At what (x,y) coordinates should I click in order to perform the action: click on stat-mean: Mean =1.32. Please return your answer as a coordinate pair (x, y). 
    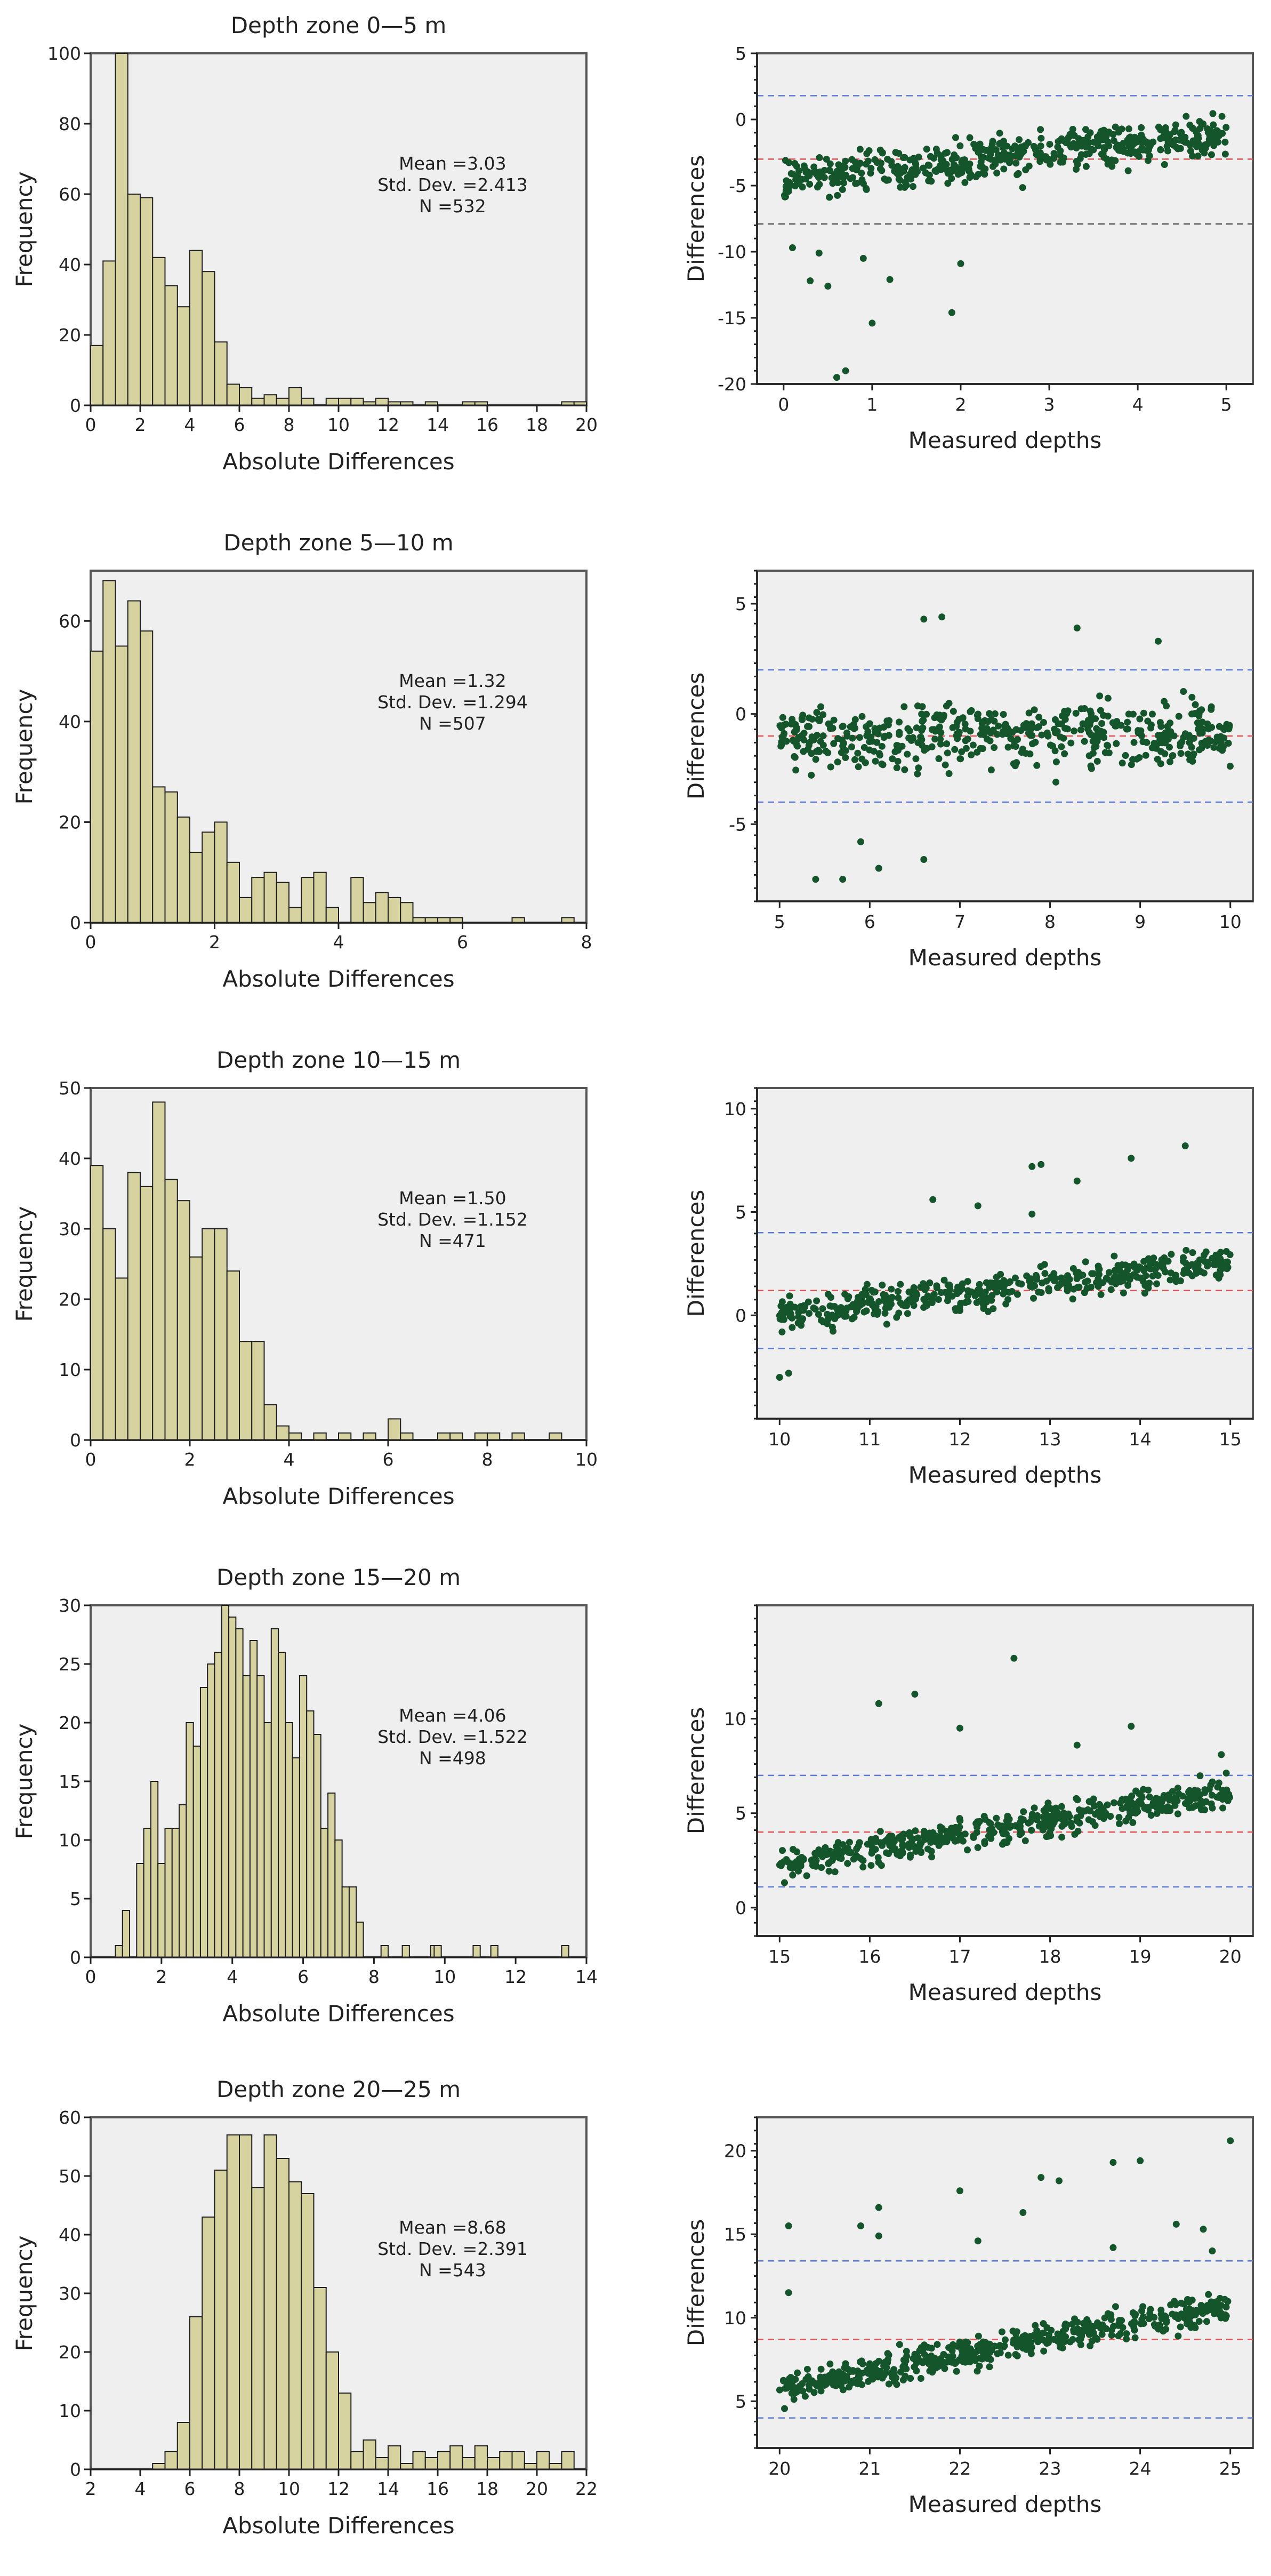
    Looking at the image, I should click on (452, 680).